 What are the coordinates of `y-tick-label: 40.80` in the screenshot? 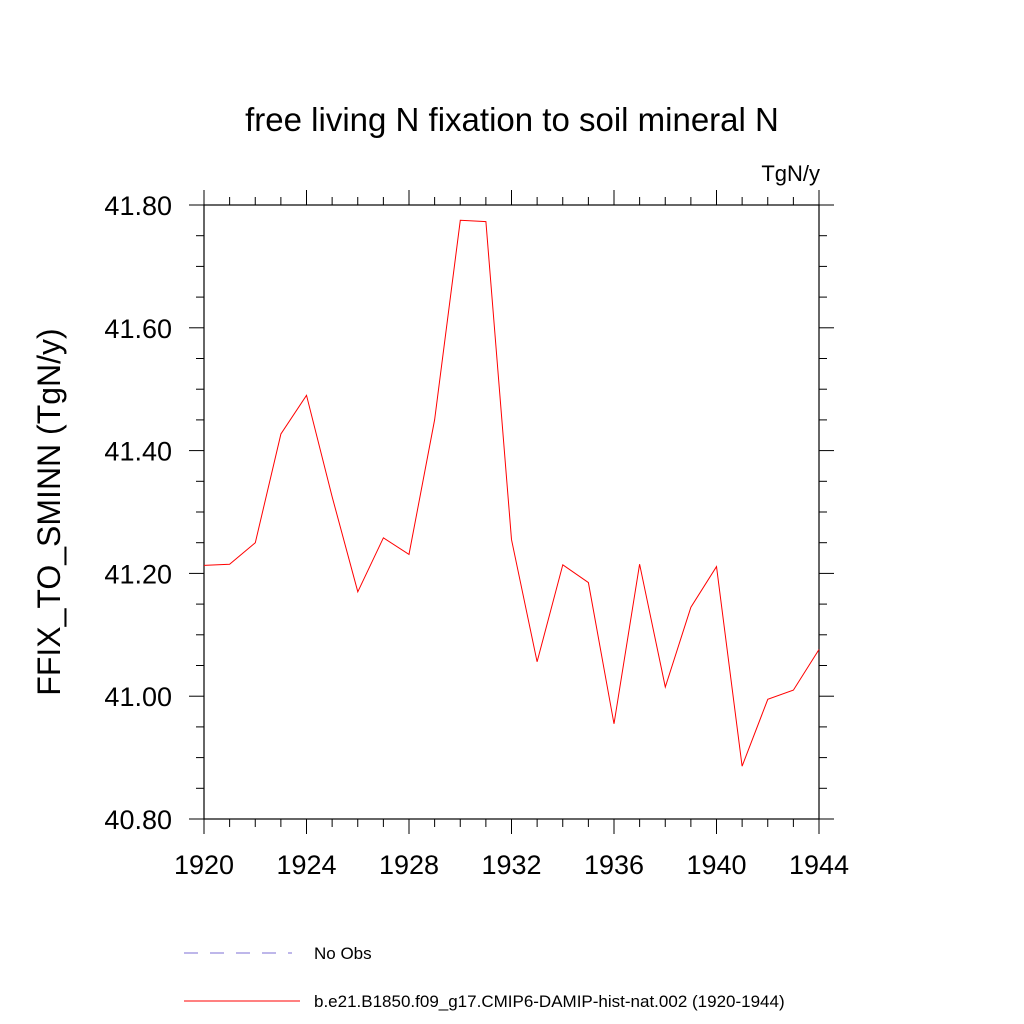 It's located at (138, 820).